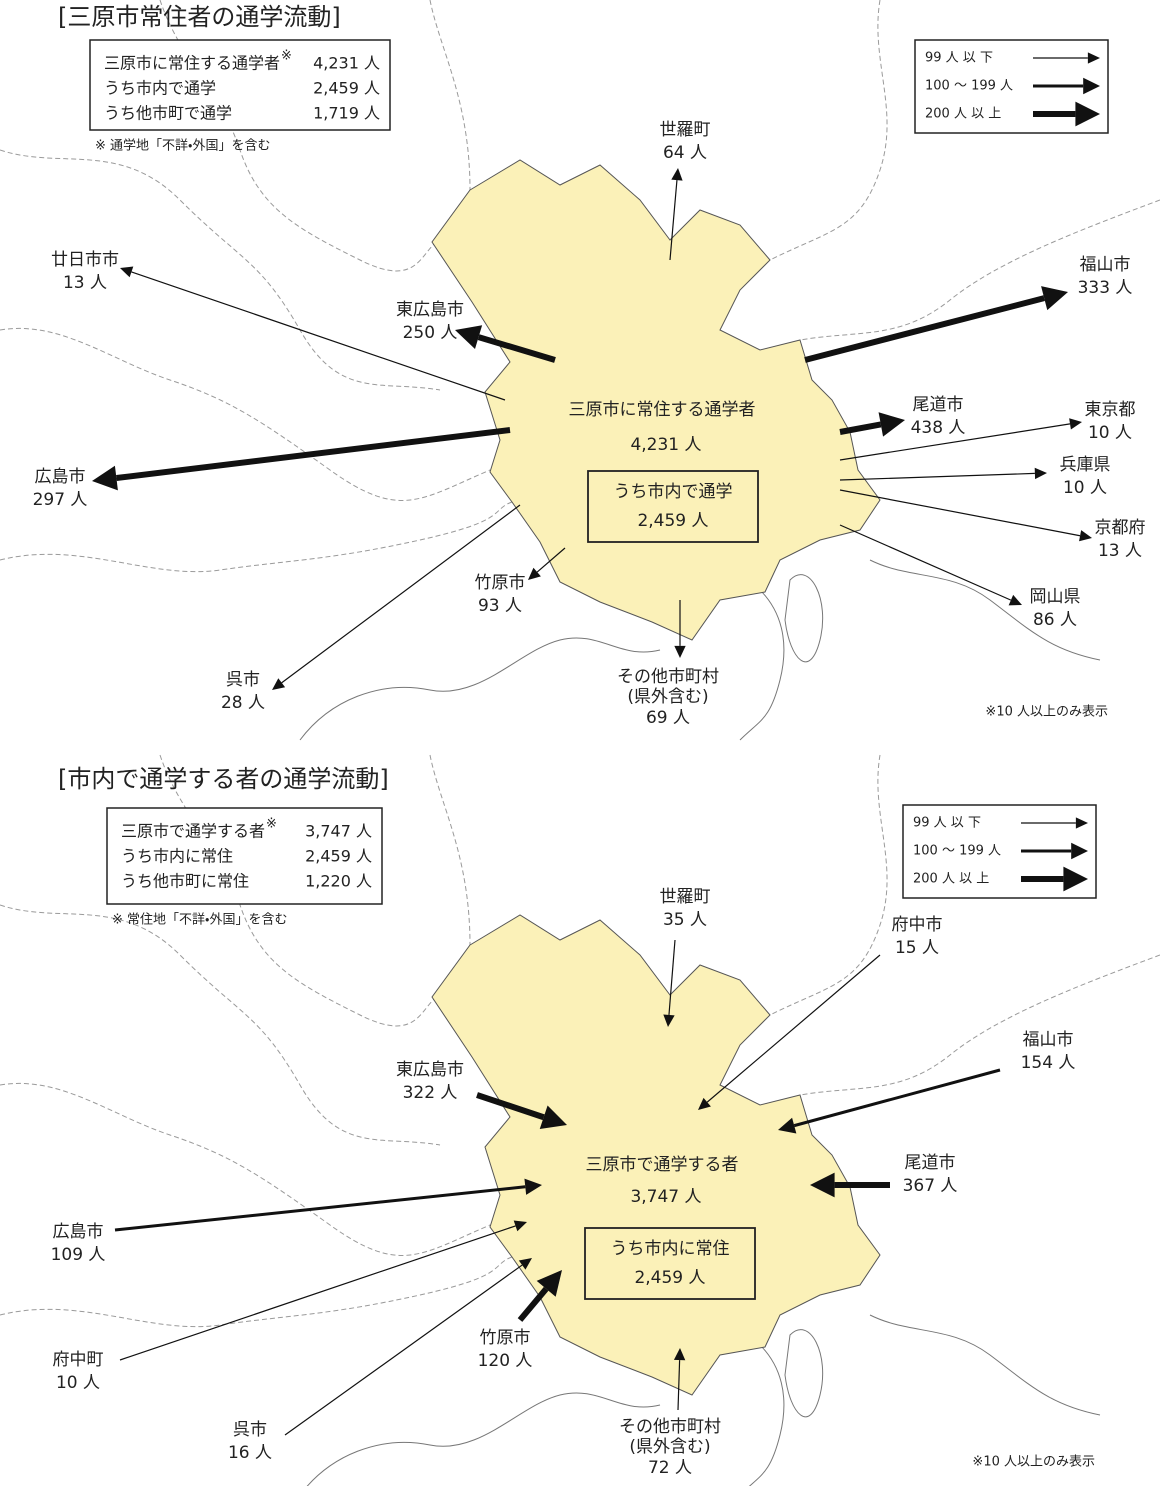 The width and height of the screenshot is (1160, 1486). Describe the element at coordinates (60, 500) in the screenshot. I see `flow-value: 297 人` at that location.